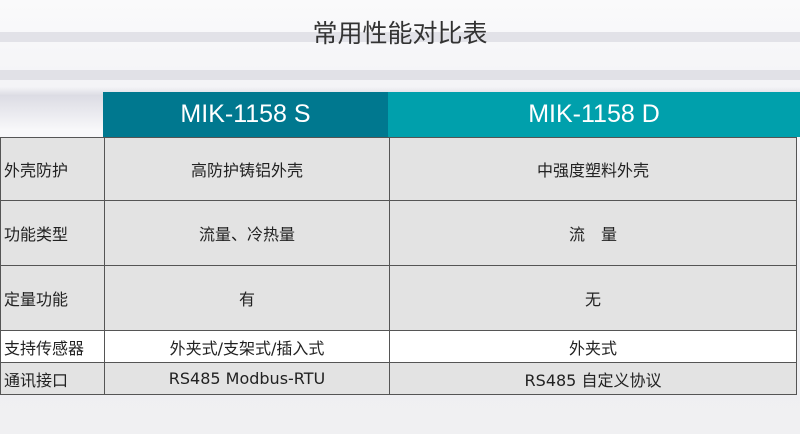  I want to click on table-row: 支持传感器 外夹式/支架式/插入式 外夹式, so click(398, 346).